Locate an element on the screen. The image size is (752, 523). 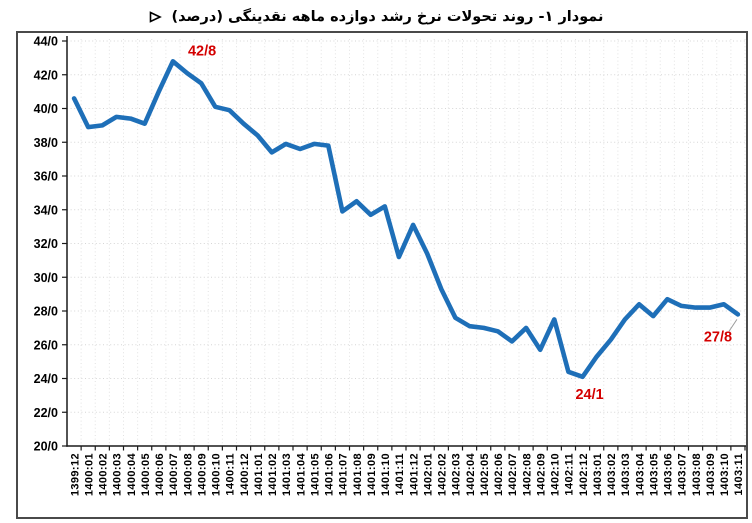
x-axis-label: 1400:07 is located at coordinates (174, 474).